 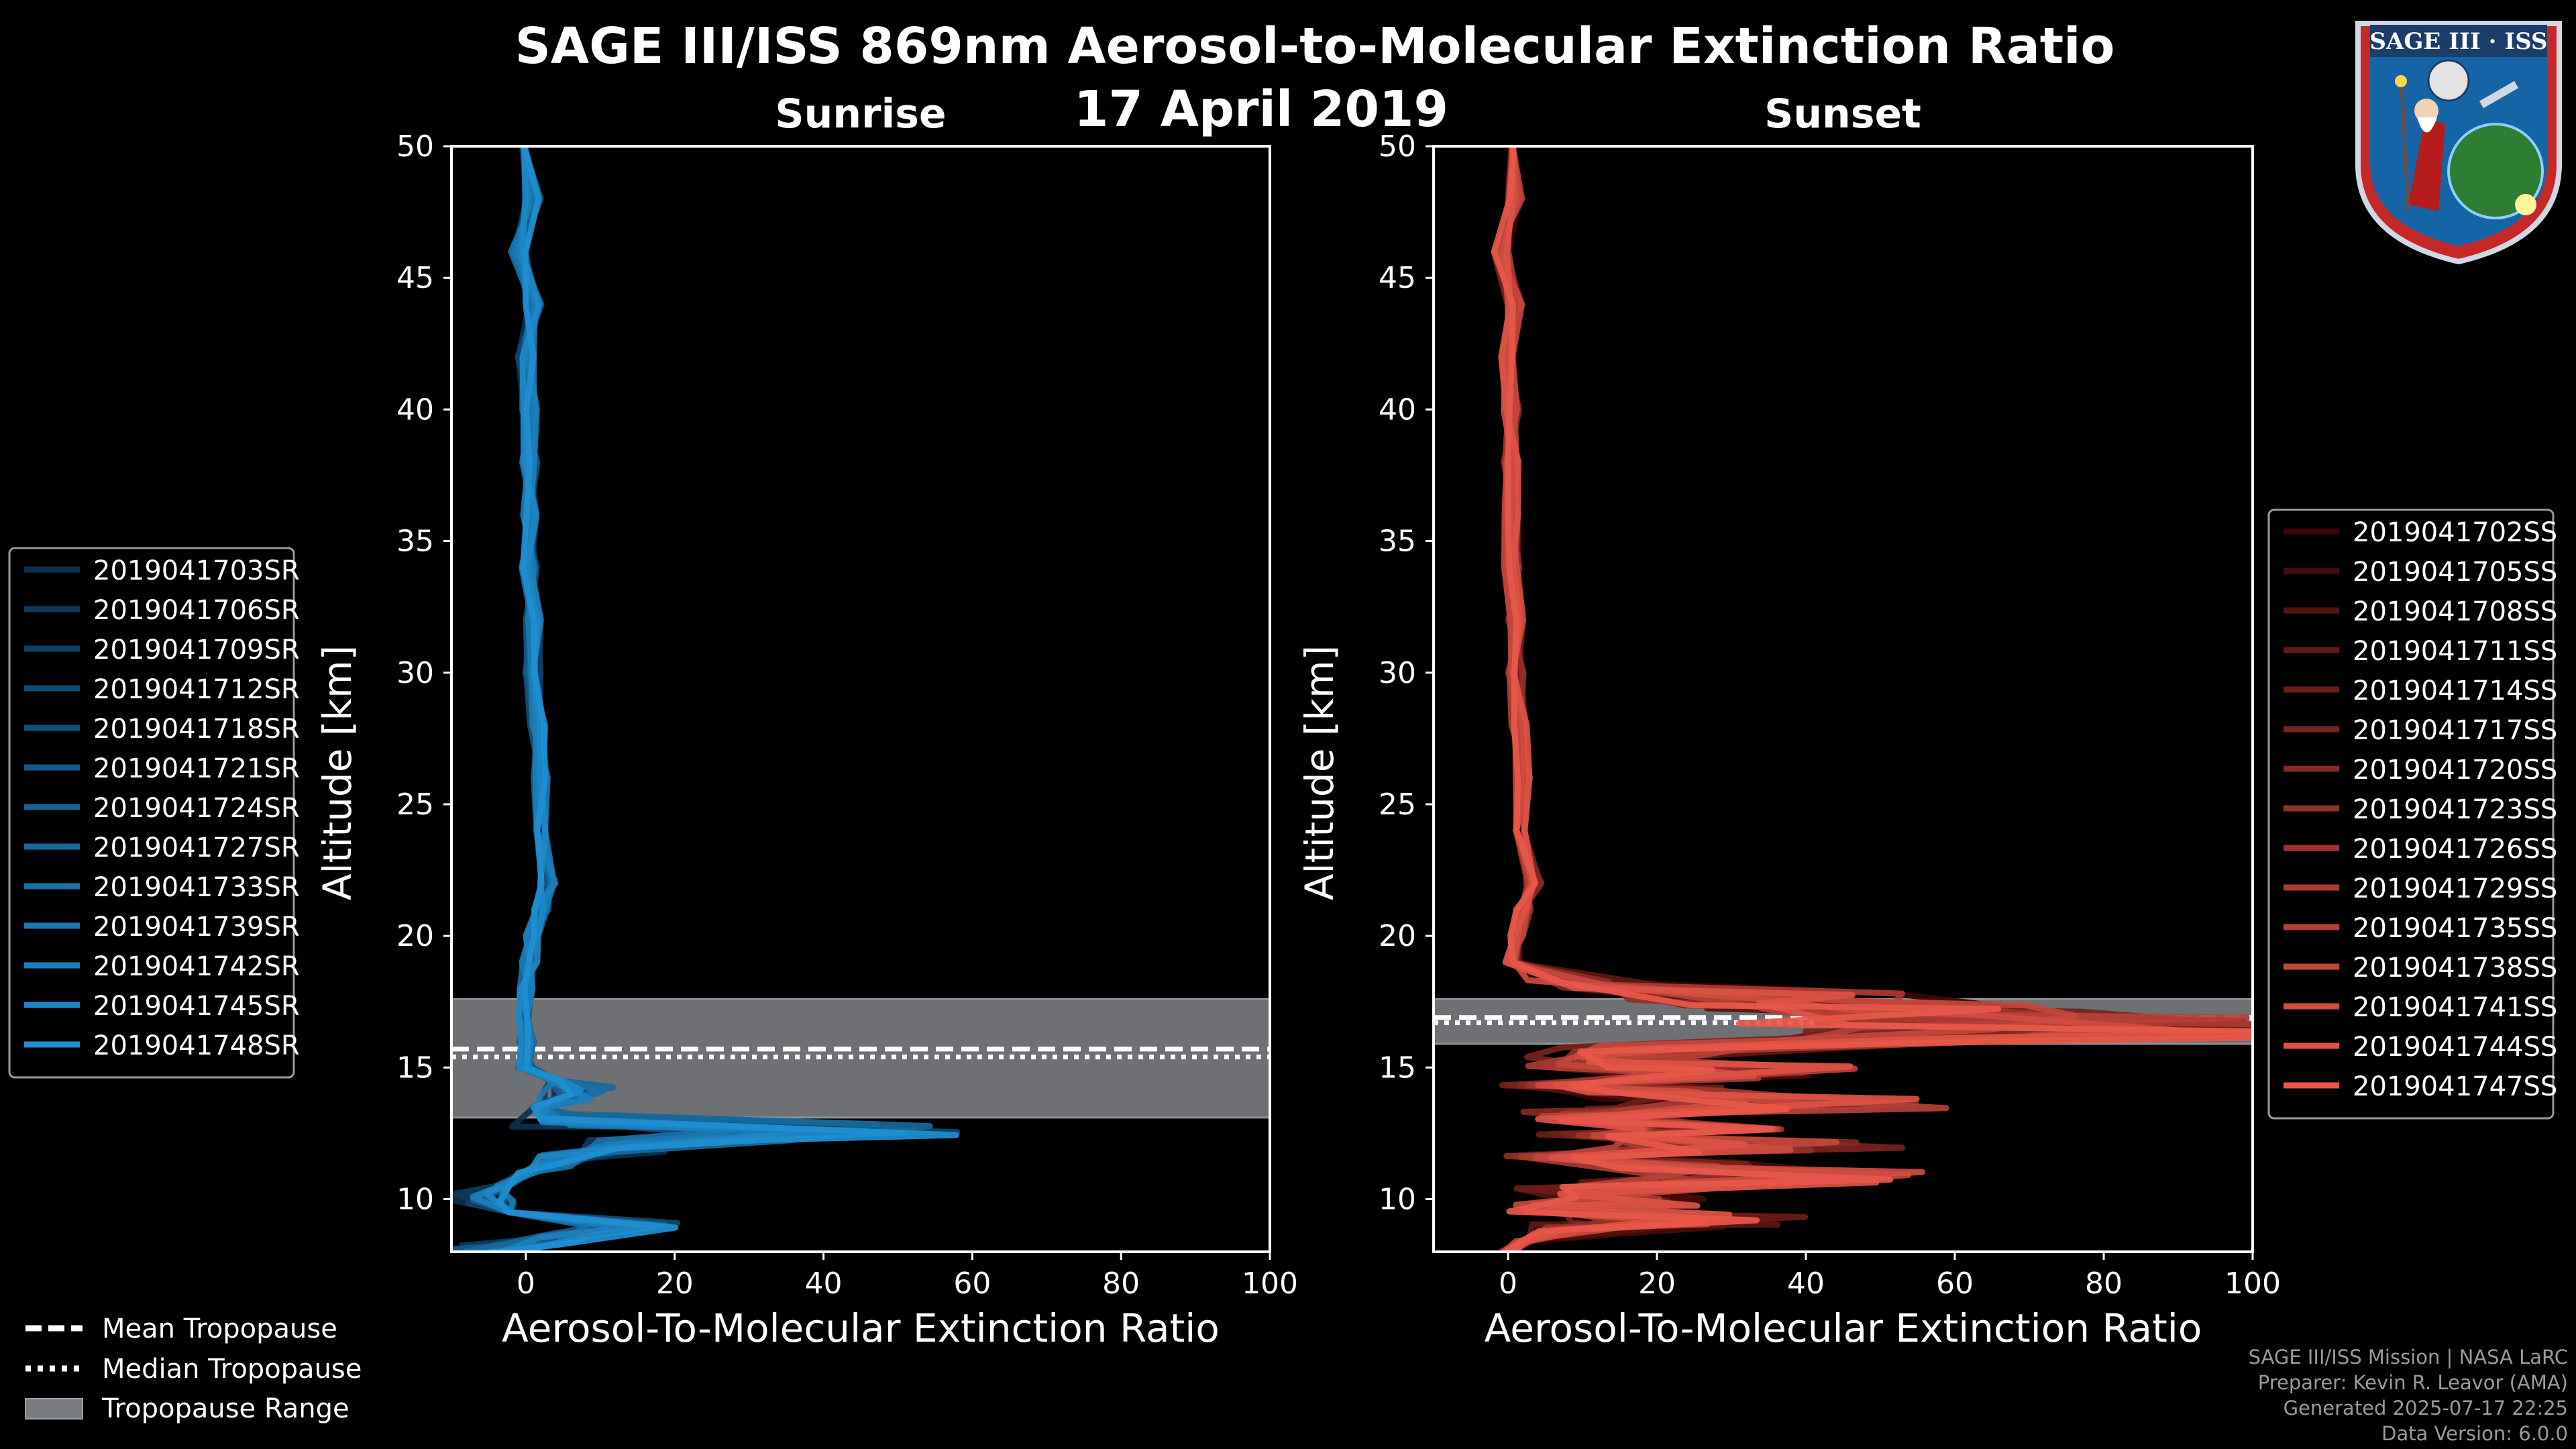 I want to click on legend-label-2019041711SS: 2019041711SS, so click(x=2455, y=651).